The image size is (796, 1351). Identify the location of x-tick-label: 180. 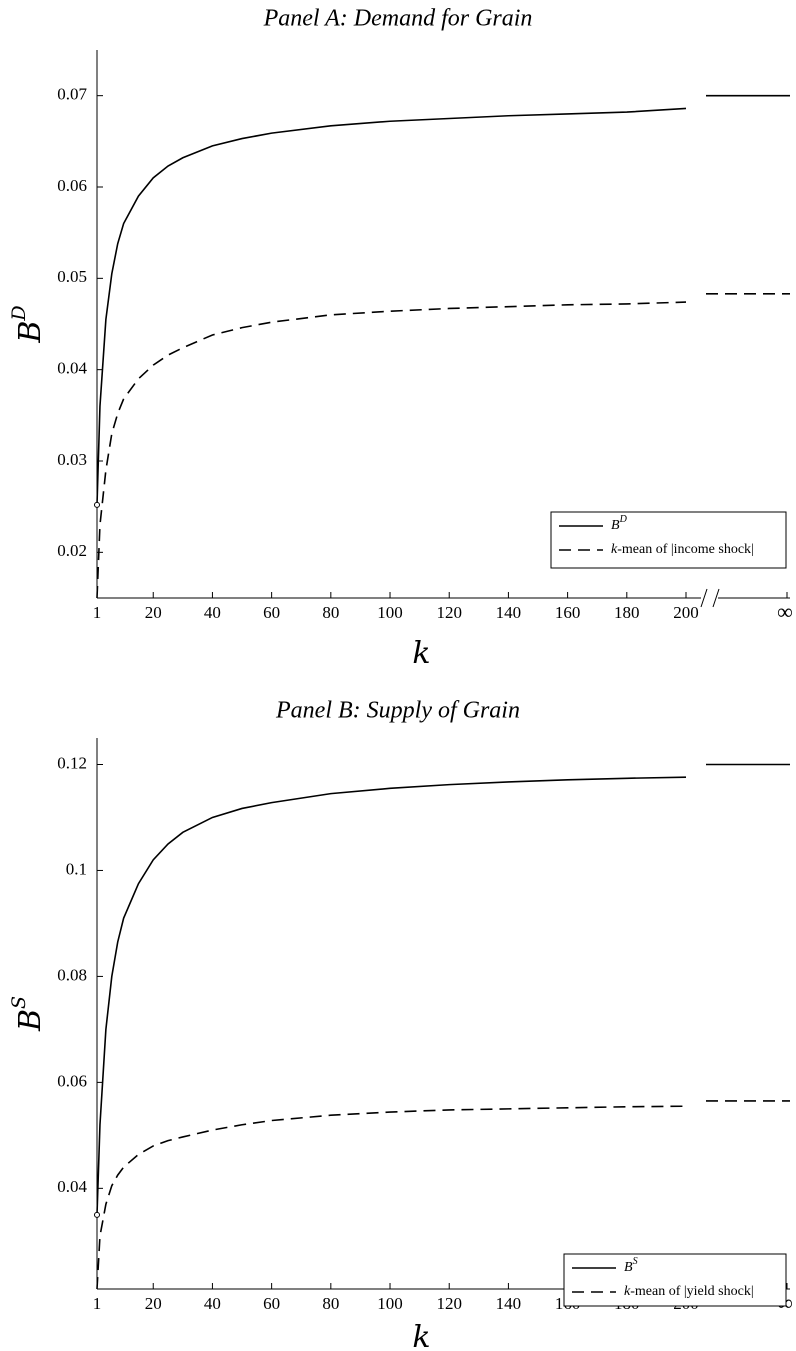
(627, 612).